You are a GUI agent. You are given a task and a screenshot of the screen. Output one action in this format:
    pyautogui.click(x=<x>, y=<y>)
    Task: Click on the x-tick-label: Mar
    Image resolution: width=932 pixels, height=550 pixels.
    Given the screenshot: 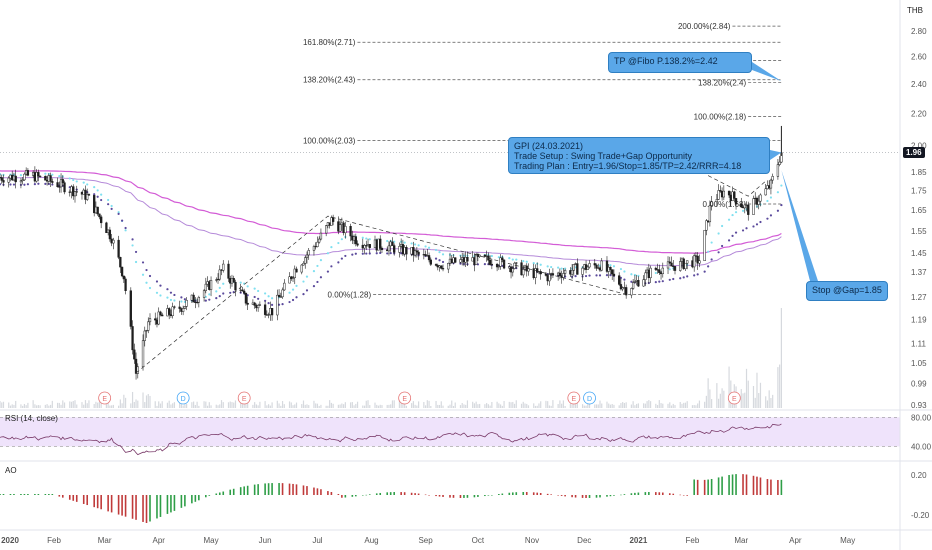 What is the action you would take?
    pyautogui.click(x=741, y=540)
    